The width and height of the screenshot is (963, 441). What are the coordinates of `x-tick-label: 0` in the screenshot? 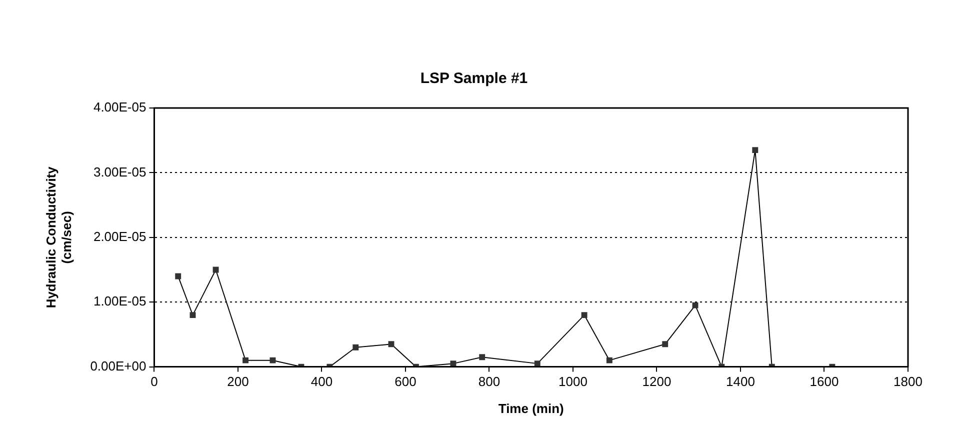 It's located at (154, 382).